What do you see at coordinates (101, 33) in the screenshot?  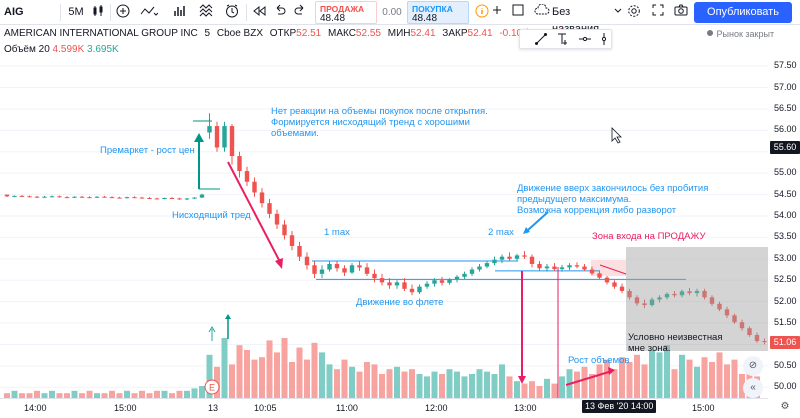 I see `symbol-name: AMERICAN INTERNATIONAL GROUP INC` at bounding box center [101, 33].